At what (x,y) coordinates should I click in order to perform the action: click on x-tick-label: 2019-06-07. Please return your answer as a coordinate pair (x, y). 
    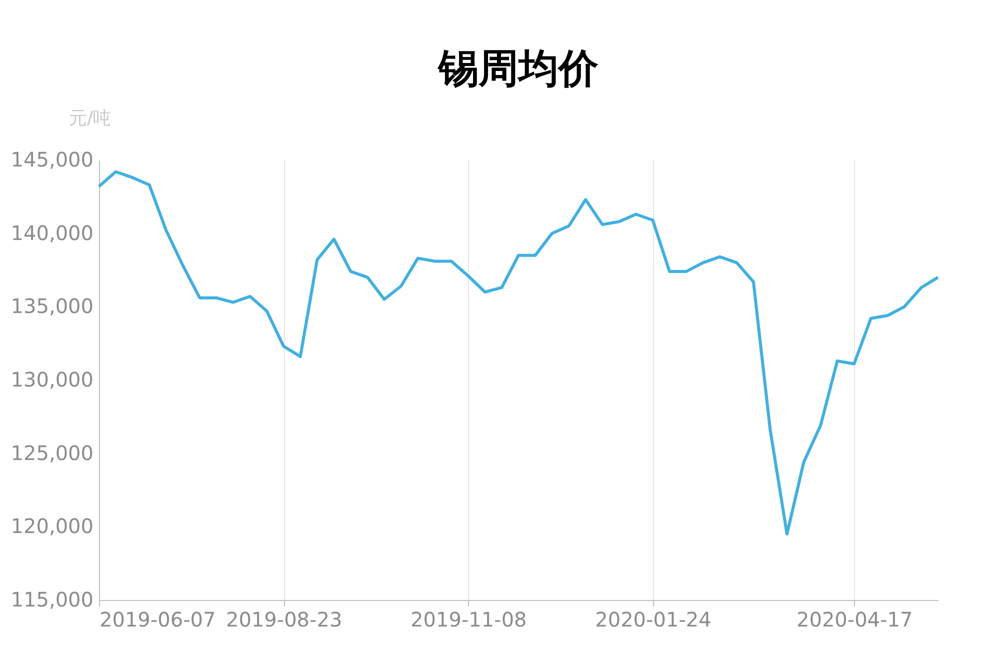
    Looking at the image, I should click on (158, 620).